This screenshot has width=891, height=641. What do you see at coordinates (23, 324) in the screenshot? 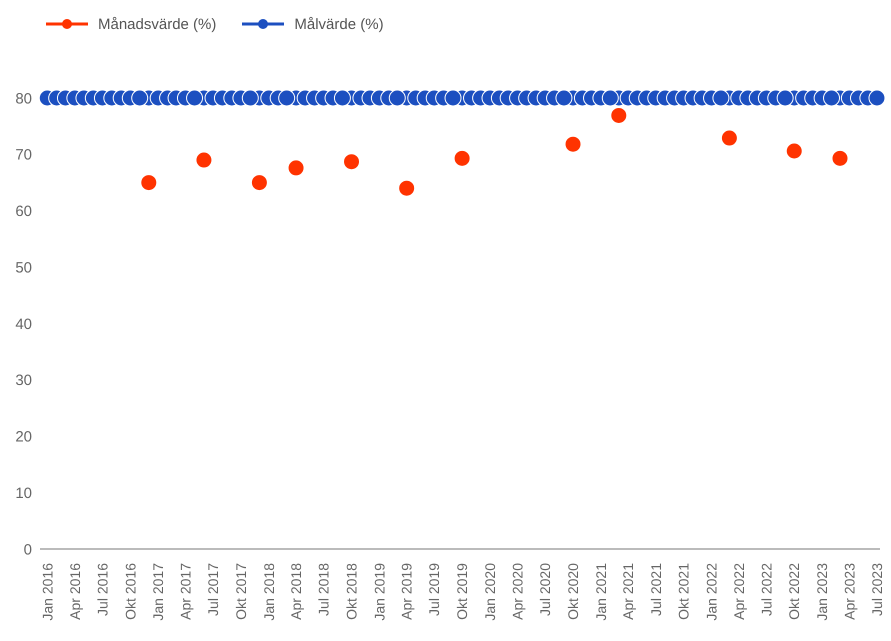
I see `y-tick-label: 40` at bounding box center [23, 324].